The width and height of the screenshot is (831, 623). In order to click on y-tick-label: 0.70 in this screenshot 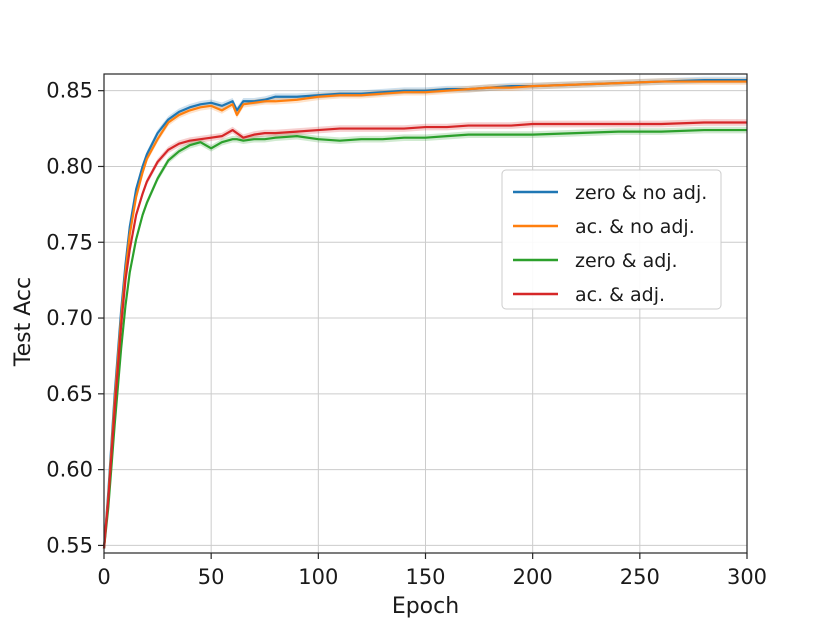, I will do `click(69, 318)`.